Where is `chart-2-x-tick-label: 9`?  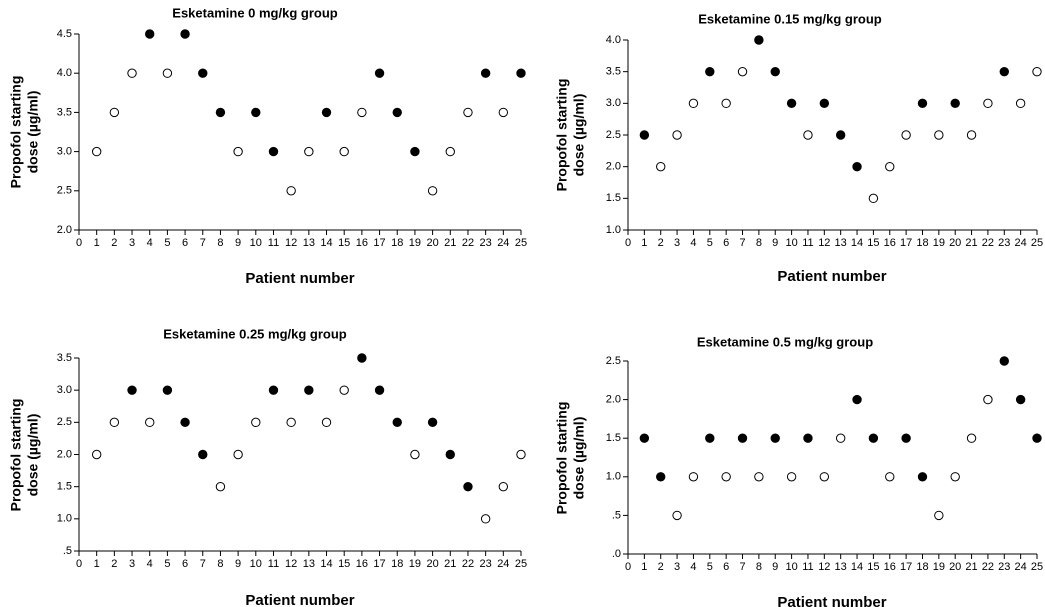
chart-2-x-tick-label: 9 is located at coordinates (775, 243).